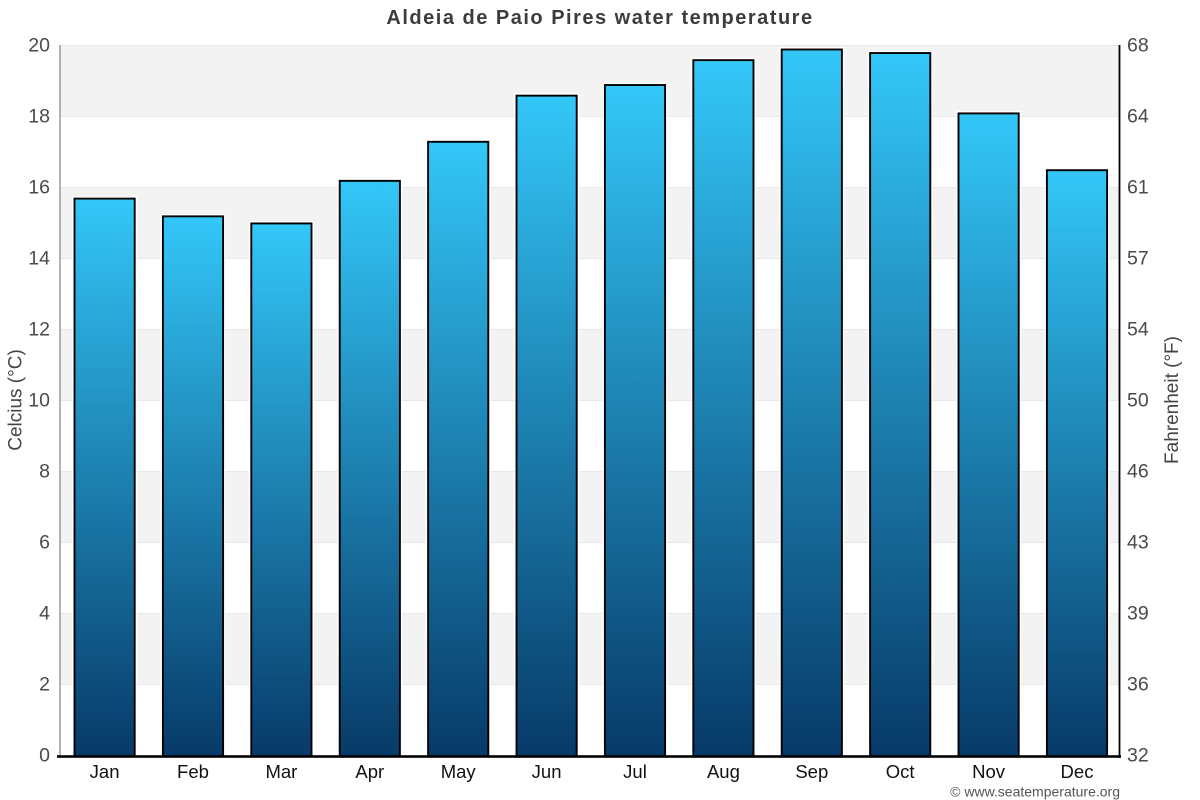 This screenshot has height=800, width=1200. What do you see at coordinates (547, 771) in the screenshot?
I see `svg-text: Jun` at bounding box center [547, 771].